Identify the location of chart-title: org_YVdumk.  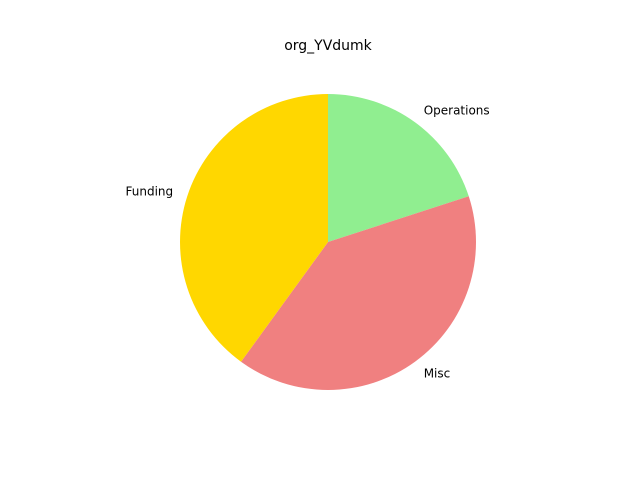
(328, 46).